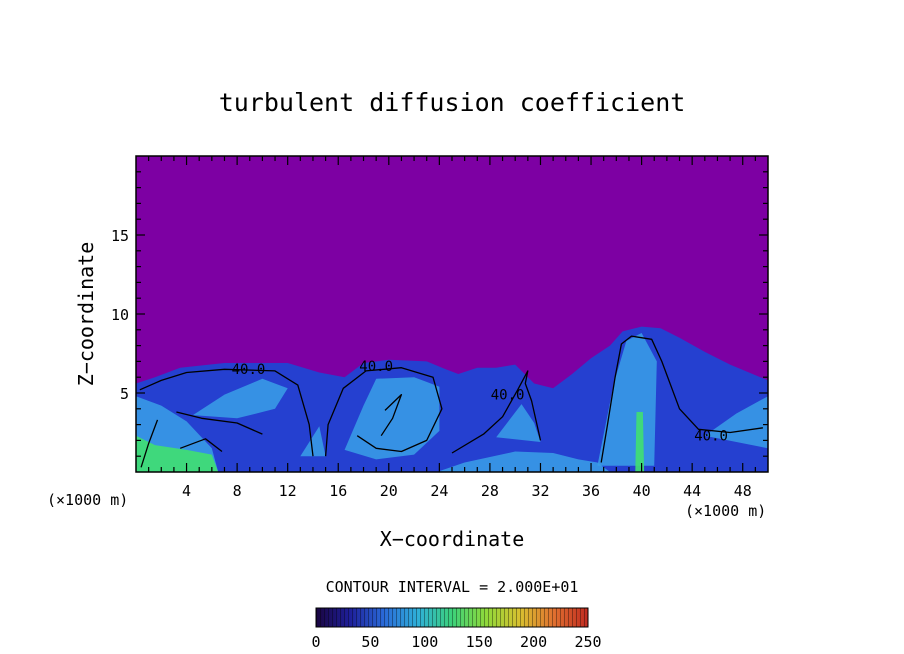  I want to click on colorbar-tick-label: 100, so click(424, 642).